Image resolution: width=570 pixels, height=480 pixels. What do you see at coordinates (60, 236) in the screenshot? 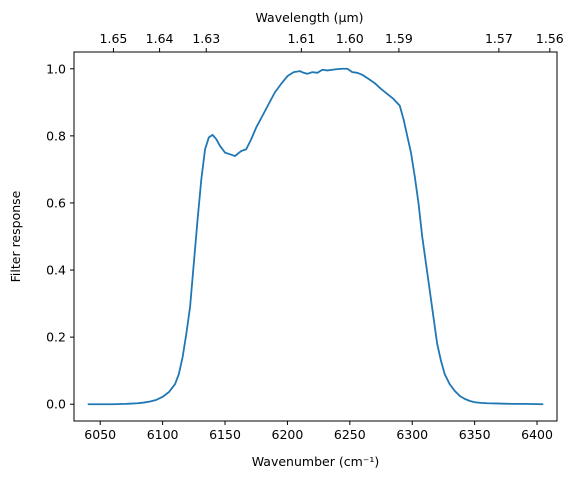
I see `left-axis: 0.0 0.2 0.4 0.6 0.8 1.0` at bounding box center [60, 236].